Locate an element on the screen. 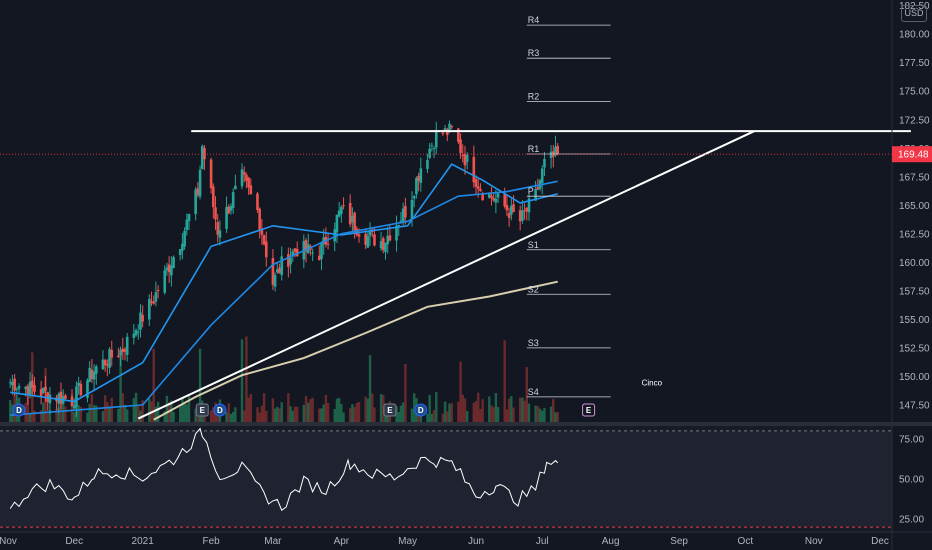 Image resolution: width=932 pixels, height=550 pixels. earnings-upcoming-marker is located at coordinates (589, 410).